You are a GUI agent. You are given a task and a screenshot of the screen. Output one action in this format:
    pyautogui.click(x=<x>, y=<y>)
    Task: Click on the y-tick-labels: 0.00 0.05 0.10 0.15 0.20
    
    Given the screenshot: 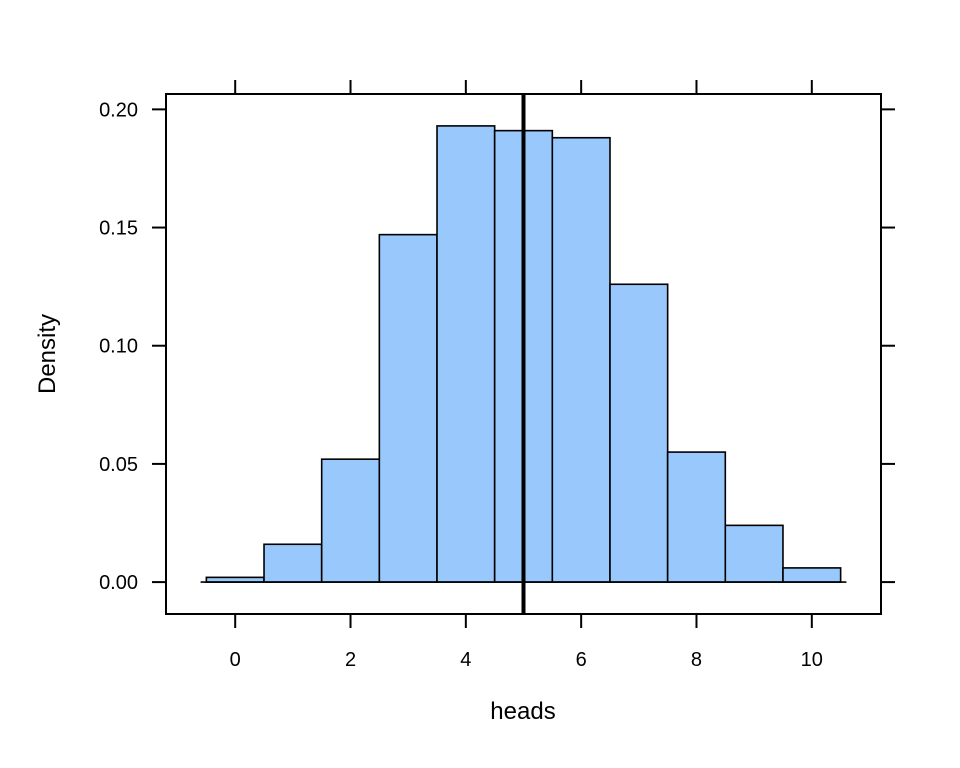 What is the action you would take?
    pyautogui.click(x=118, y=346)
    